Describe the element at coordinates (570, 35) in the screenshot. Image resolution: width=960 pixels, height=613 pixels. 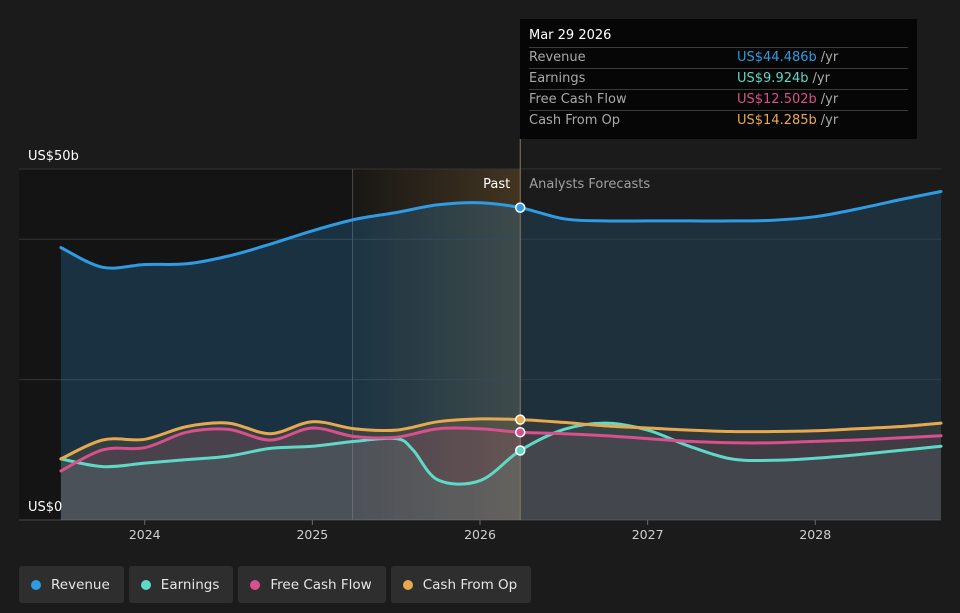
I see `tooltip-date: Mar 29 2026` at that location.